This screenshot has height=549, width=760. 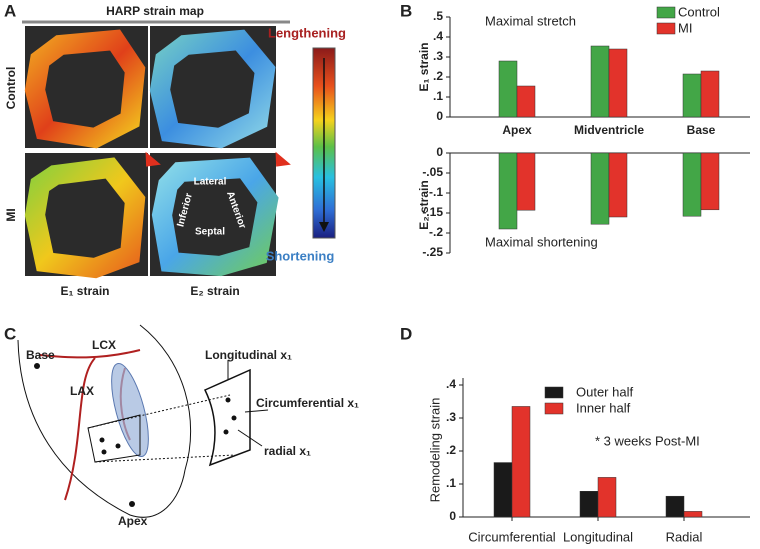 I want to click on diagram-label: Apex, so click(x=133, y=521).